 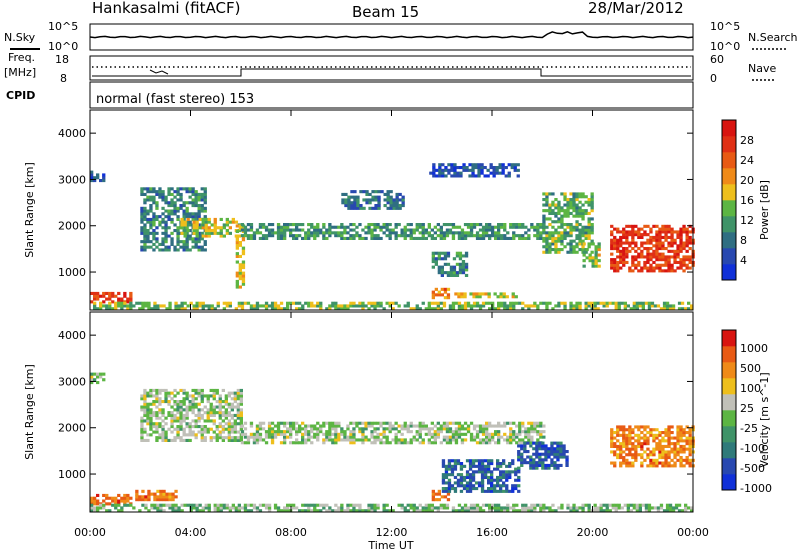 I want to click on freq-dip-trace, so click(x=159, y=72).